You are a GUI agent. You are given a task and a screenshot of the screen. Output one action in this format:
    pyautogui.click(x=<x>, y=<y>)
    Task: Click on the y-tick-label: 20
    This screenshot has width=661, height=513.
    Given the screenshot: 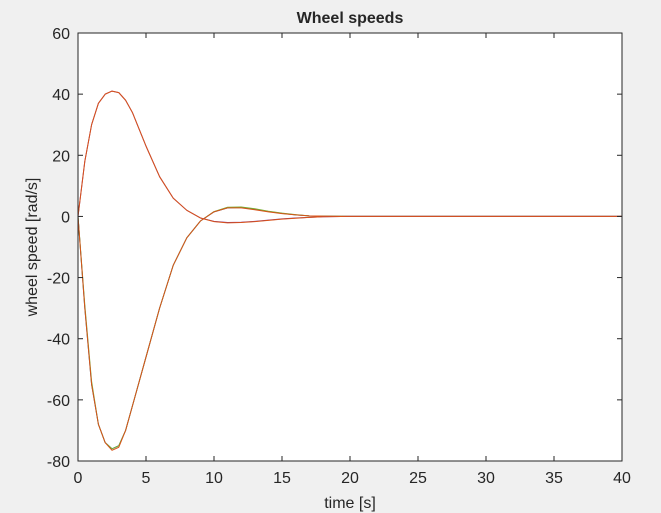 What is the action you would take?
    pyautogui.click(x=61, y=156)
    